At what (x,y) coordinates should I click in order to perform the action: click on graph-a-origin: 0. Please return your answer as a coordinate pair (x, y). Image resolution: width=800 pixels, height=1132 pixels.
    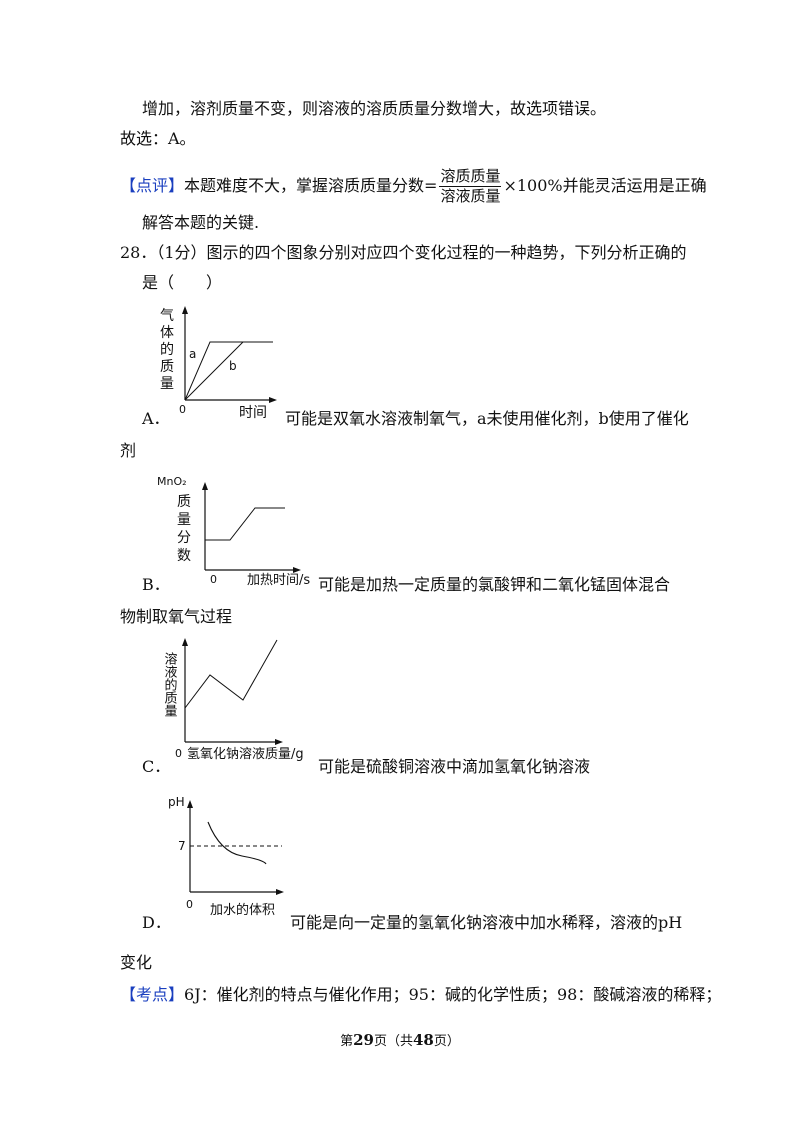
    Looking at the image, I should click on (182, 409).